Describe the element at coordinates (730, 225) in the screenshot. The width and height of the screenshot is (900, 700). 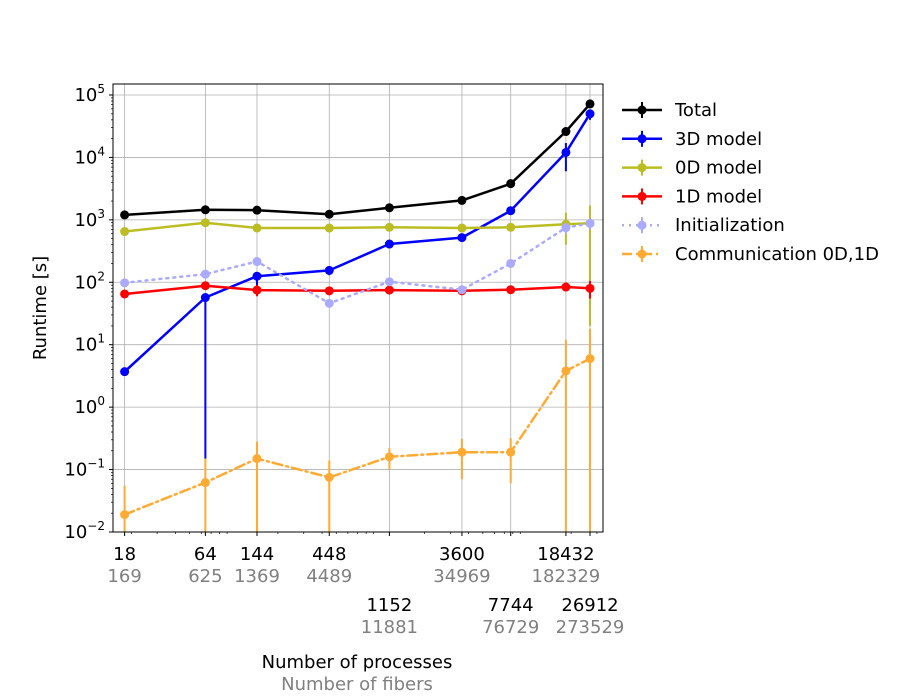
I see `legend-label: Initialization` at that location.